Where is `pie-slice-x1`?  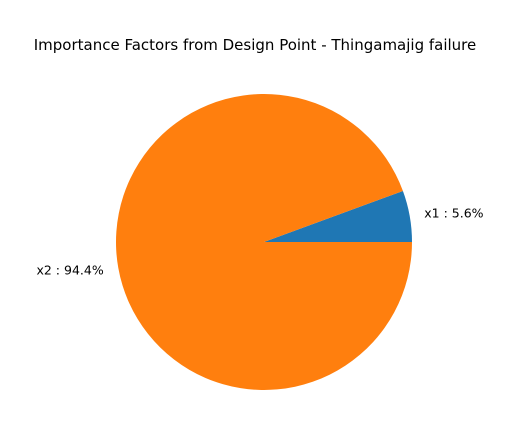
pie-slice-x1 is located at coordinates (338, 216).